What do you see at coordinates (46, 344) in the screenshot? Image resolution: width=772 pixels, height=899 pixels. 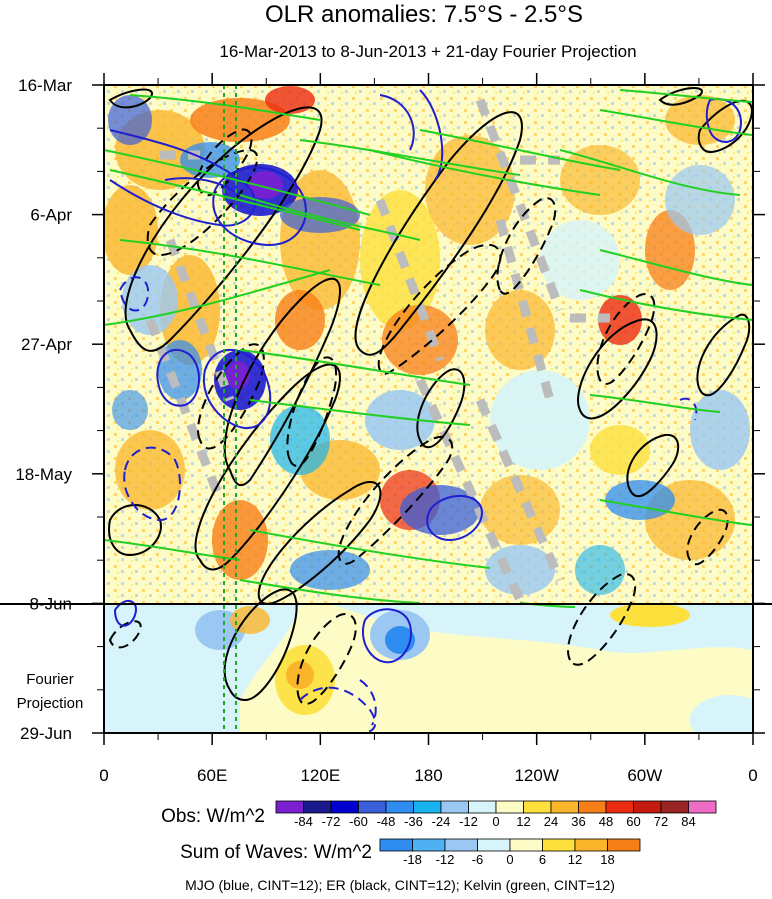 I see `y-tick-label: 27-Apr` at bounding box center [46, 344].